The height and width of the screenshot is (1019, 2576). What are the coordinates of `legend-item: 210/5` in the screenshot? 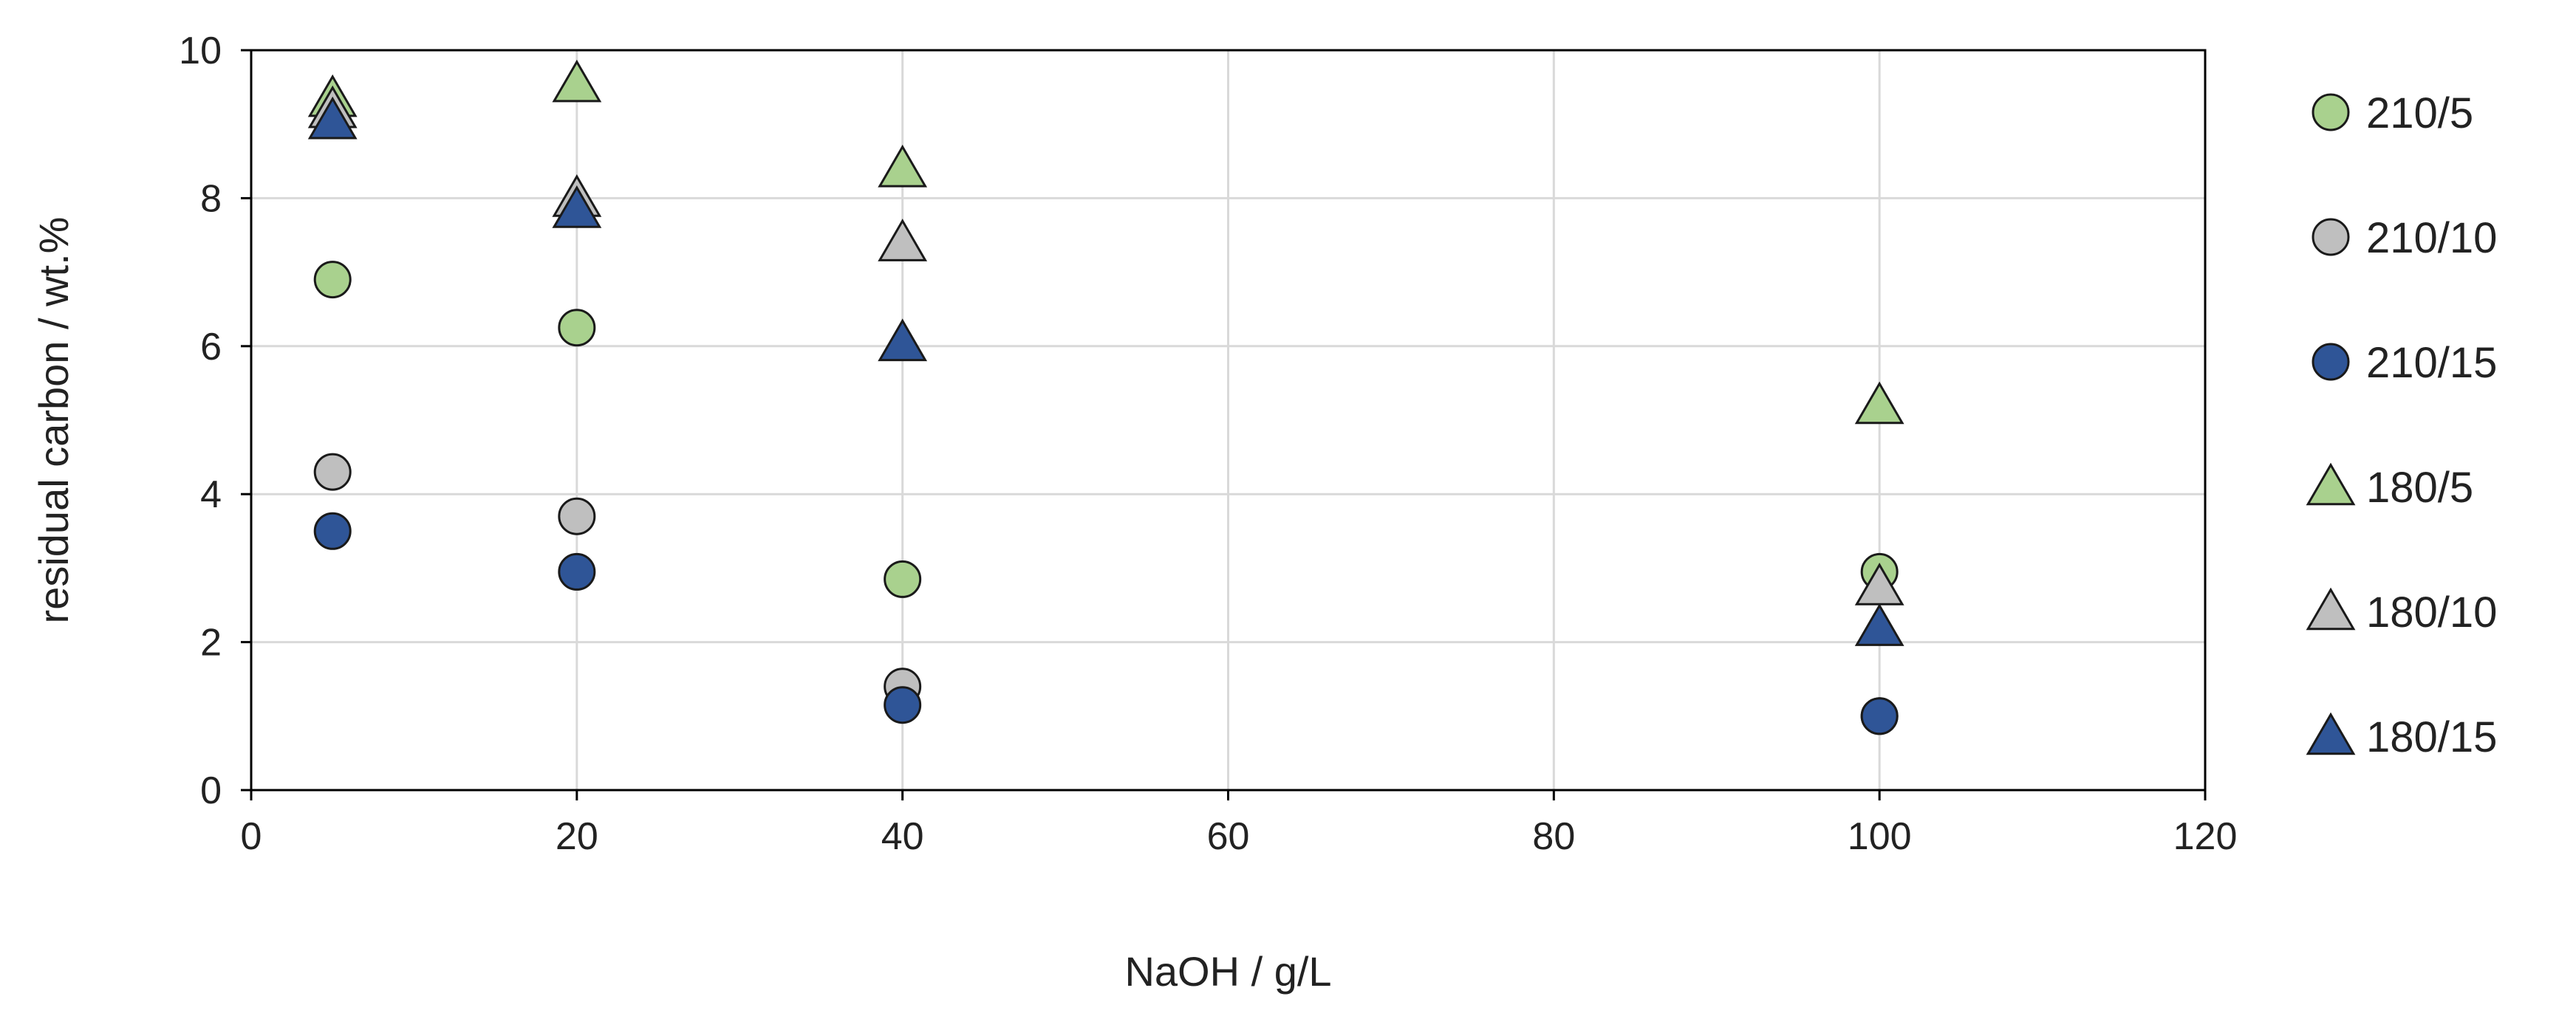 It's located at (2392, 113).